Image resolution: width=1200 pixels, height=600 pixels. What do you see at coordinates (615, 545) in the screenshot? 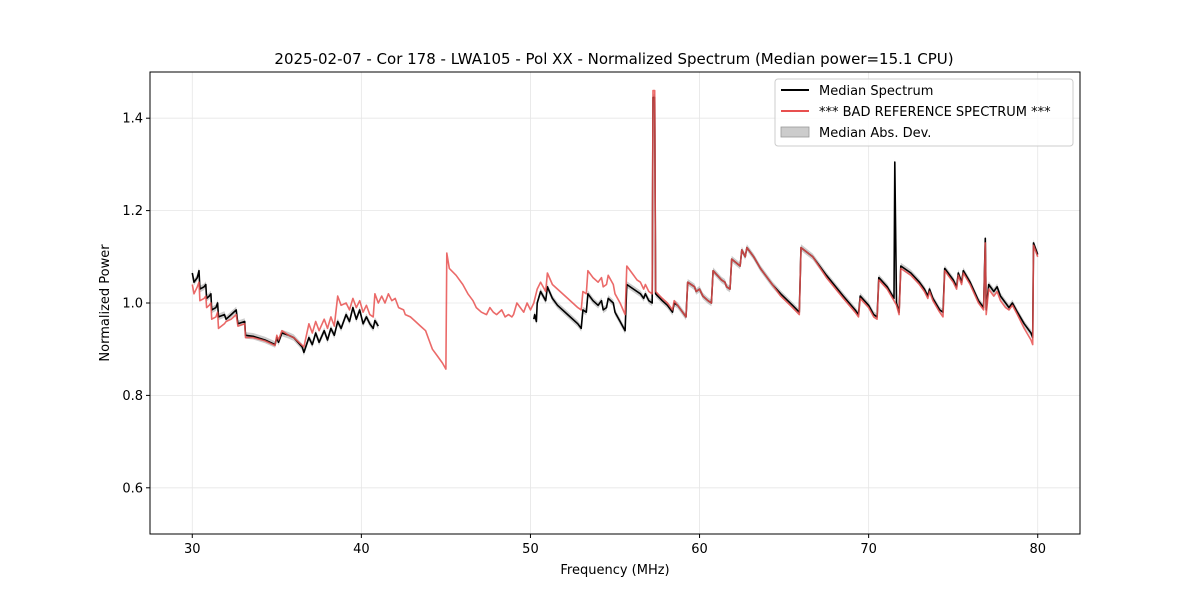
I see `x-axis-ticks: 30 40 50 60 70 80` at bounding box center [615, 545].